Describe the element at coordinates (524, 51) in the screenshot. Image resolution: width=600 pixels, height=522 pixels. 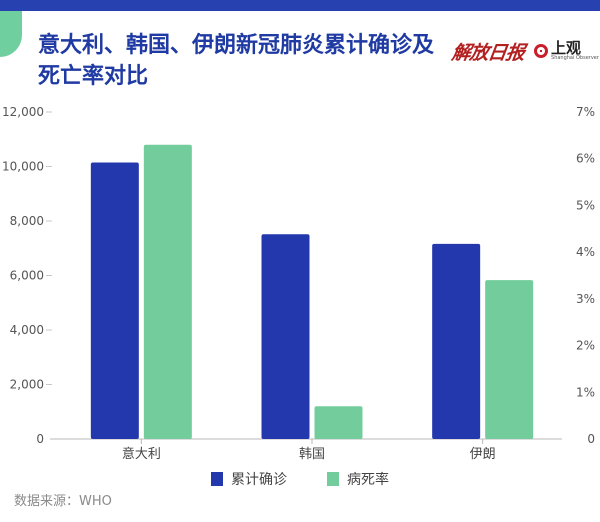
I see `publisher-logos: 解放日报 上观 Shanghai Observer` at that location.